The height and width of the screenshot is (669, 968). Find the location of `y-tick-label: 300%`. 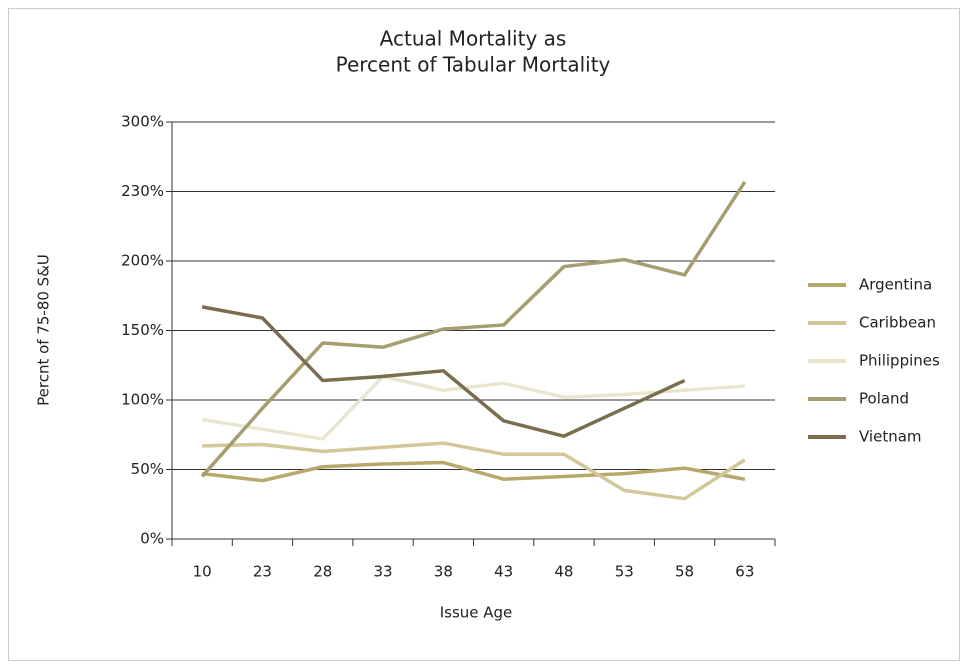

y-tick-label: 300% is located at coordinates (142, 122).